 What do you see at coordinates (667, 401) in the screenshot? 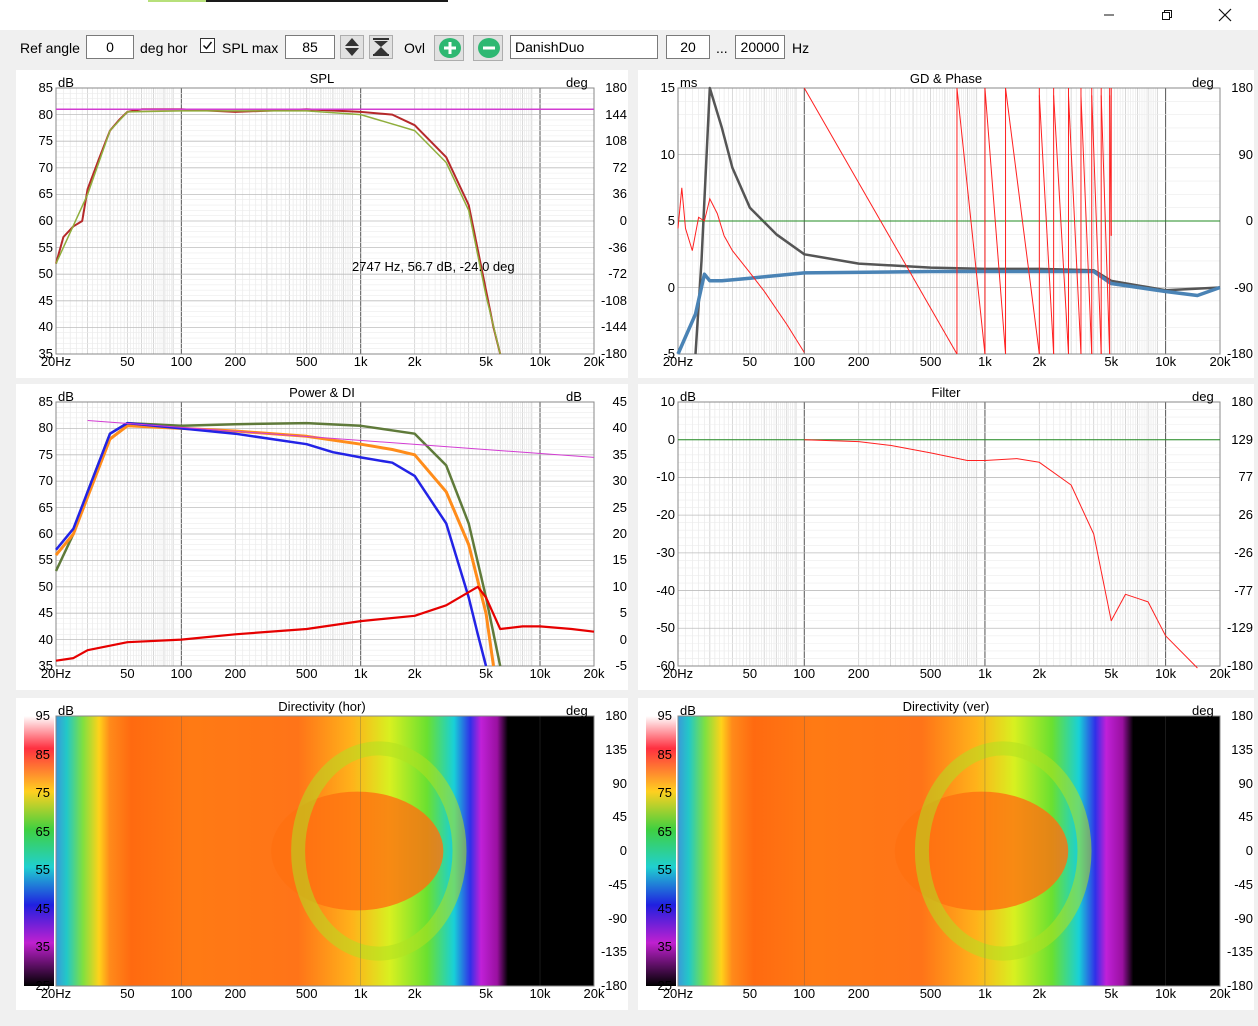
I see `filter-y-left-tick: 10` at bounding box center [667, 401].